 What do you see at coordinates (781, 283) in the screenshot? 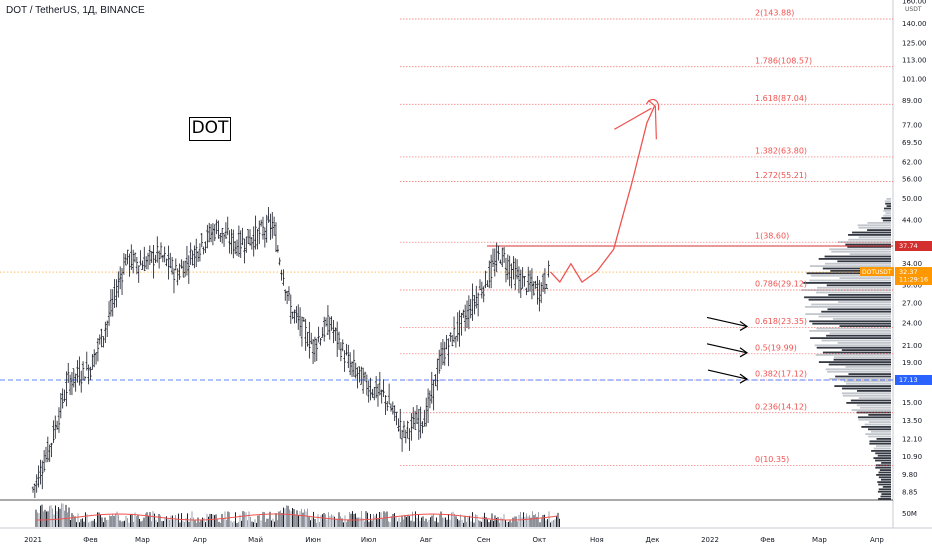
I see `fib-level-label: 0.786(29.12)` at bounding box center [781, 283].